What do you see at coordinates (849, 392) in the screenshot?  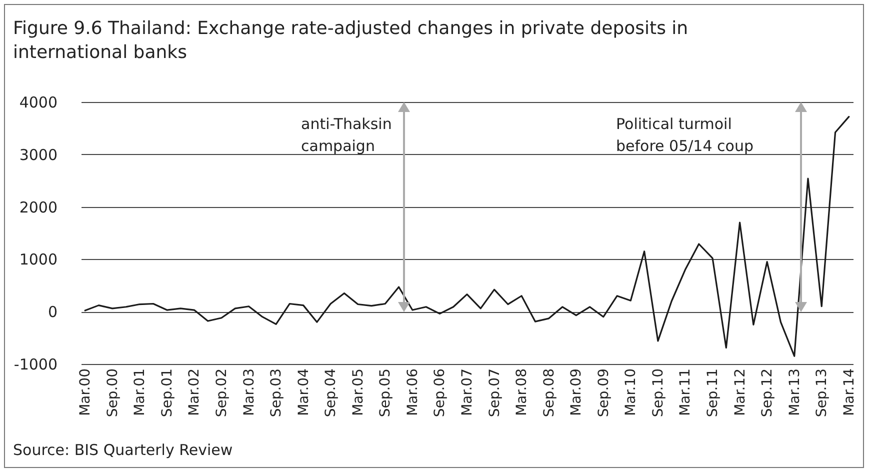 I see `x-tick-label: Mar.14` at bounding box center [849, 392].